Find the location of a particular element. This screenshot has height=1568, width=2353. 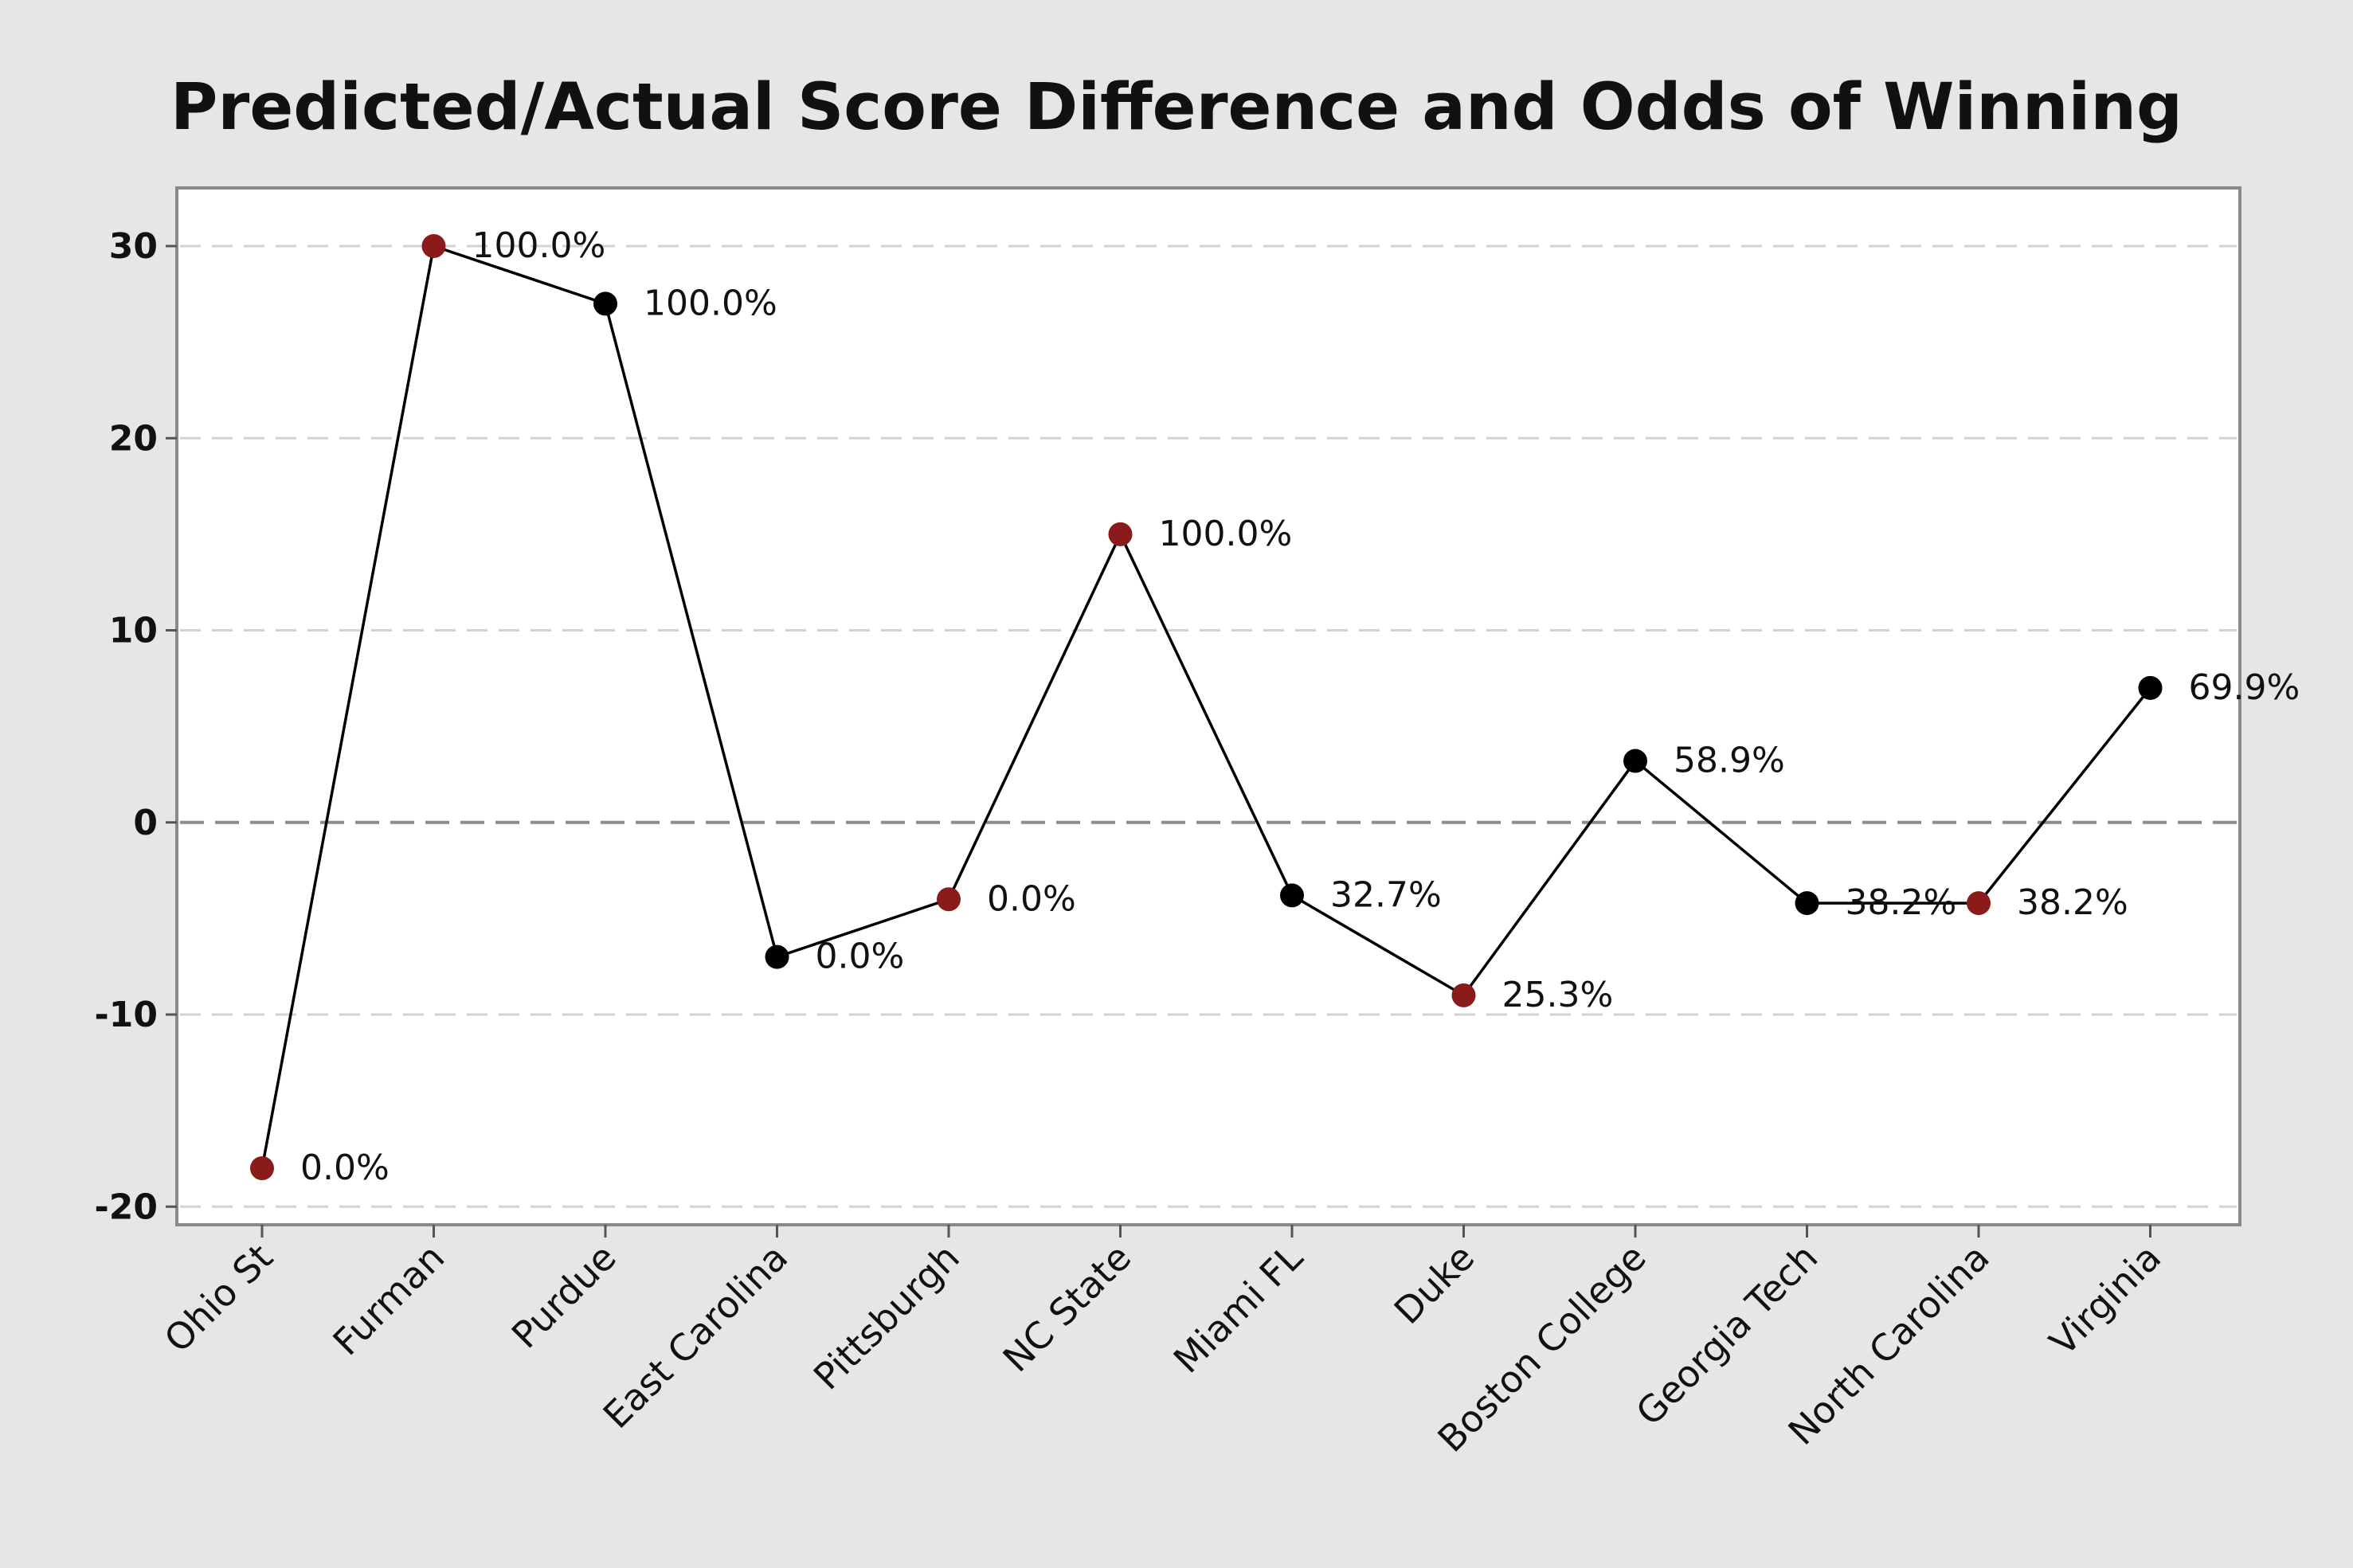

y-tick-label: 30 is located at coordinates (133, 246).